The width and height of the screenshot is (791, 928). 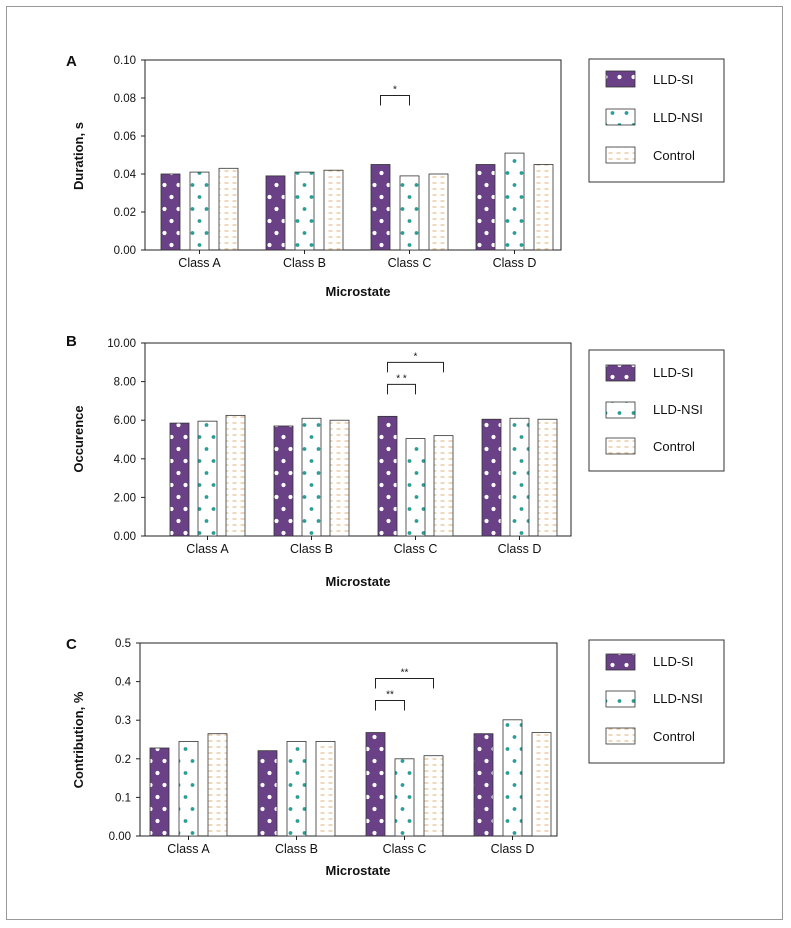 I want to click on y-tick-label: 0.02, so click(x=125, y=213).